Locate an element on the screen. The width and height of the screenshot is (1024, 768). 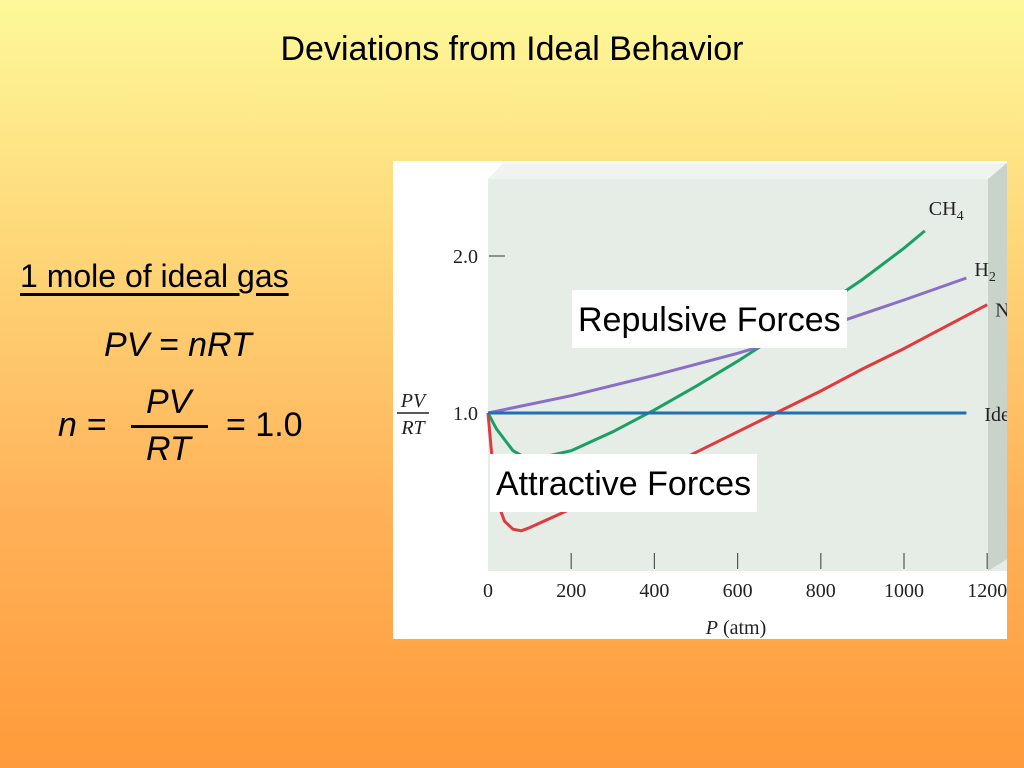
moles-lhs: n = is located at coordinates (82, 425).